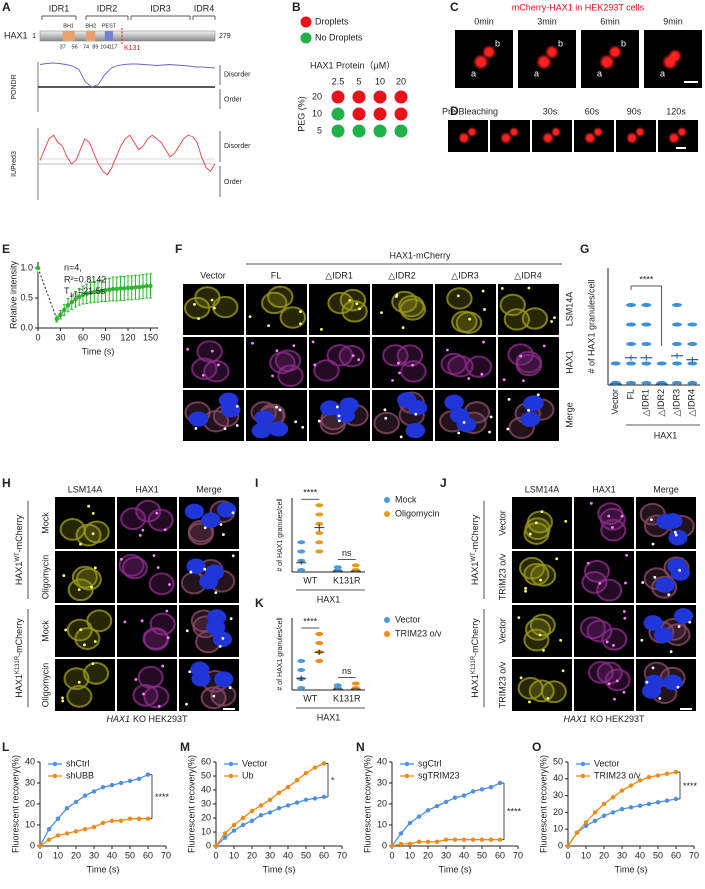  I want to click on x-tick-label: 150, so click(150, 337).